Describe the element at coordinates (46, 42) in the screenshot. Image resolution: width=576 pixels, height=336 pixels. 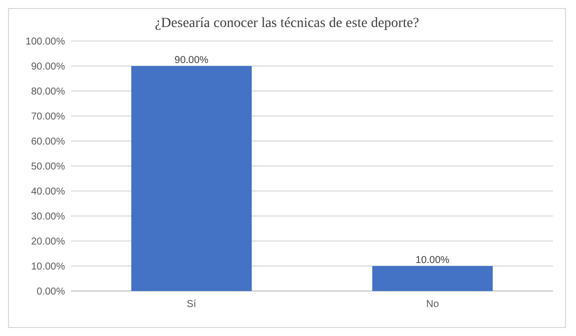
I see `y-tick-label: 100.00%` at that location.